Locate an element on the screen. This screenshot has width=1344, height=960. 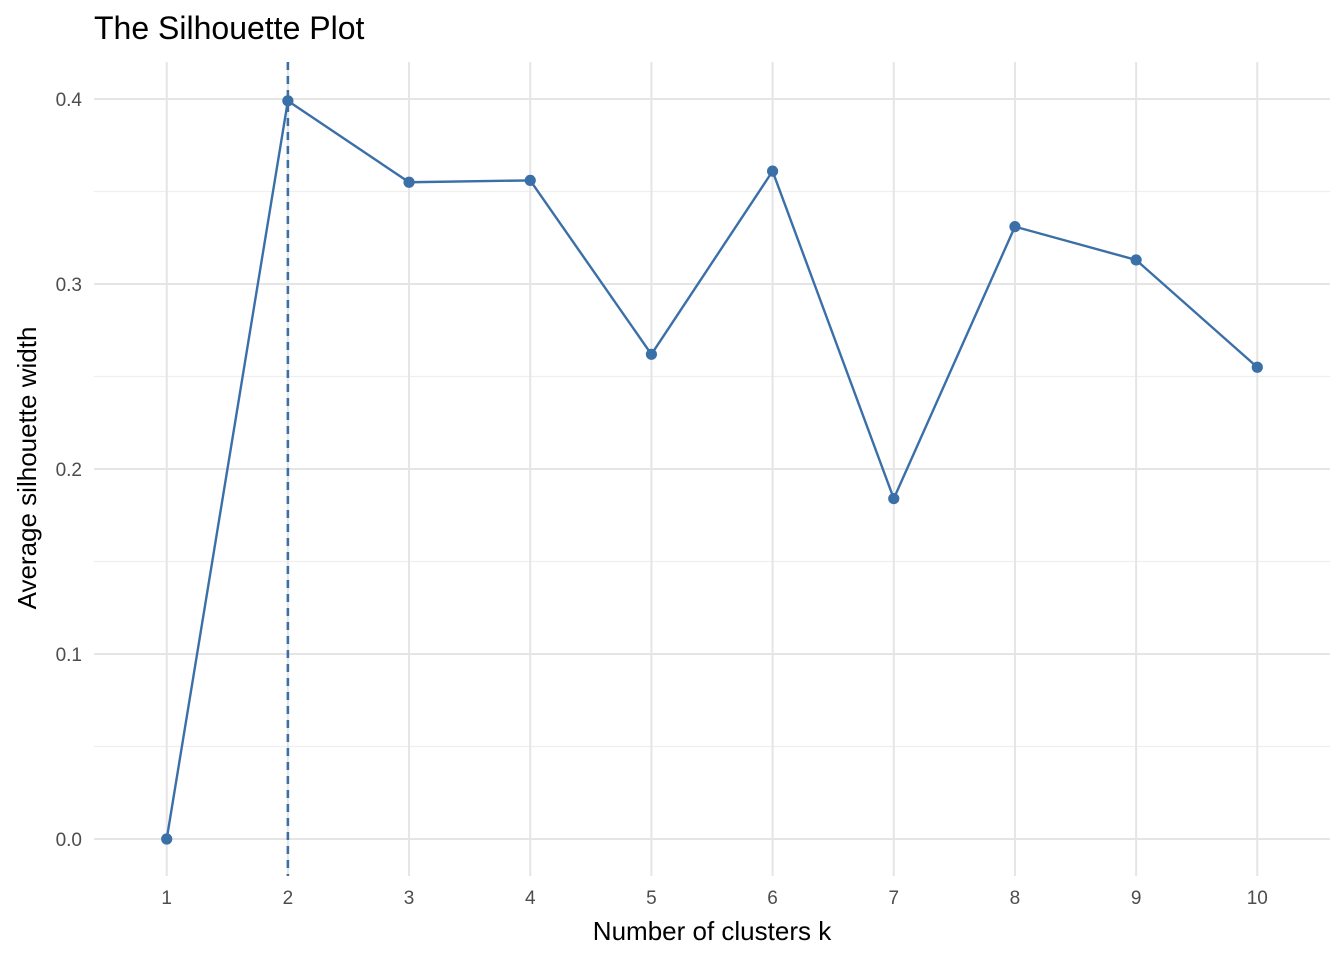
data-point-k8 is located at coordinates (1015, 227).